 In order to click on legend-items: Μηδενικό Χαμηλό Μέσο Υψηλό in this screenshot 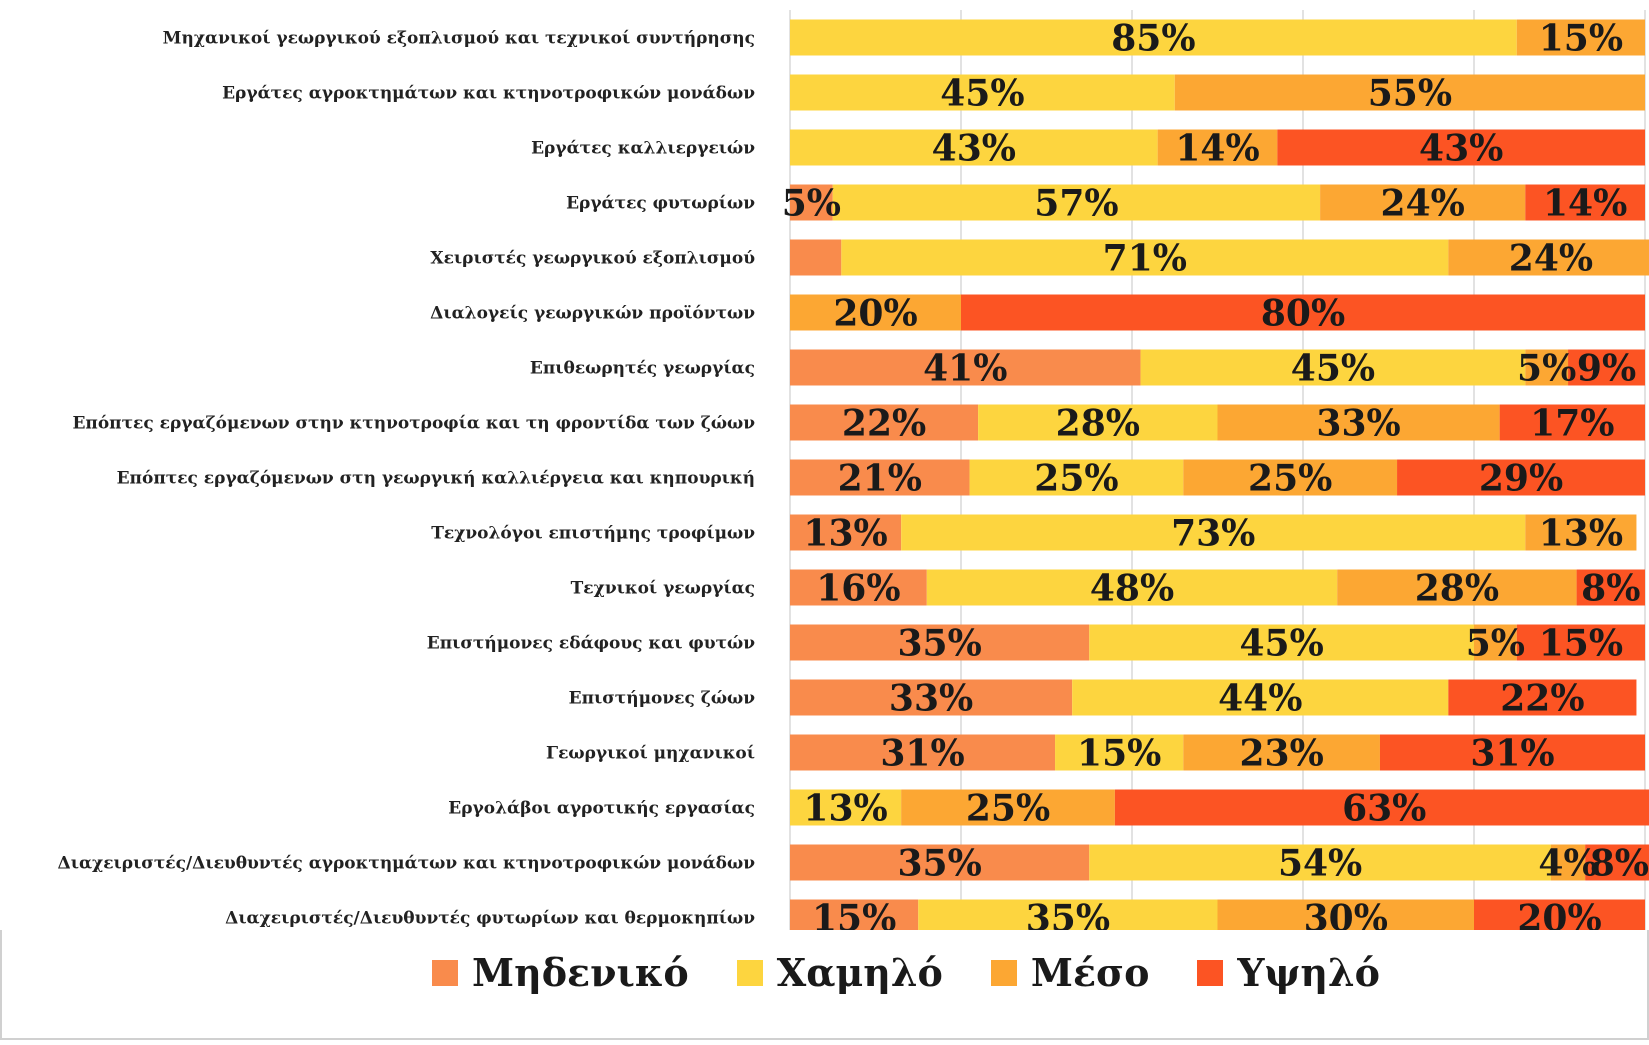, I will do `click(906, 972)`.